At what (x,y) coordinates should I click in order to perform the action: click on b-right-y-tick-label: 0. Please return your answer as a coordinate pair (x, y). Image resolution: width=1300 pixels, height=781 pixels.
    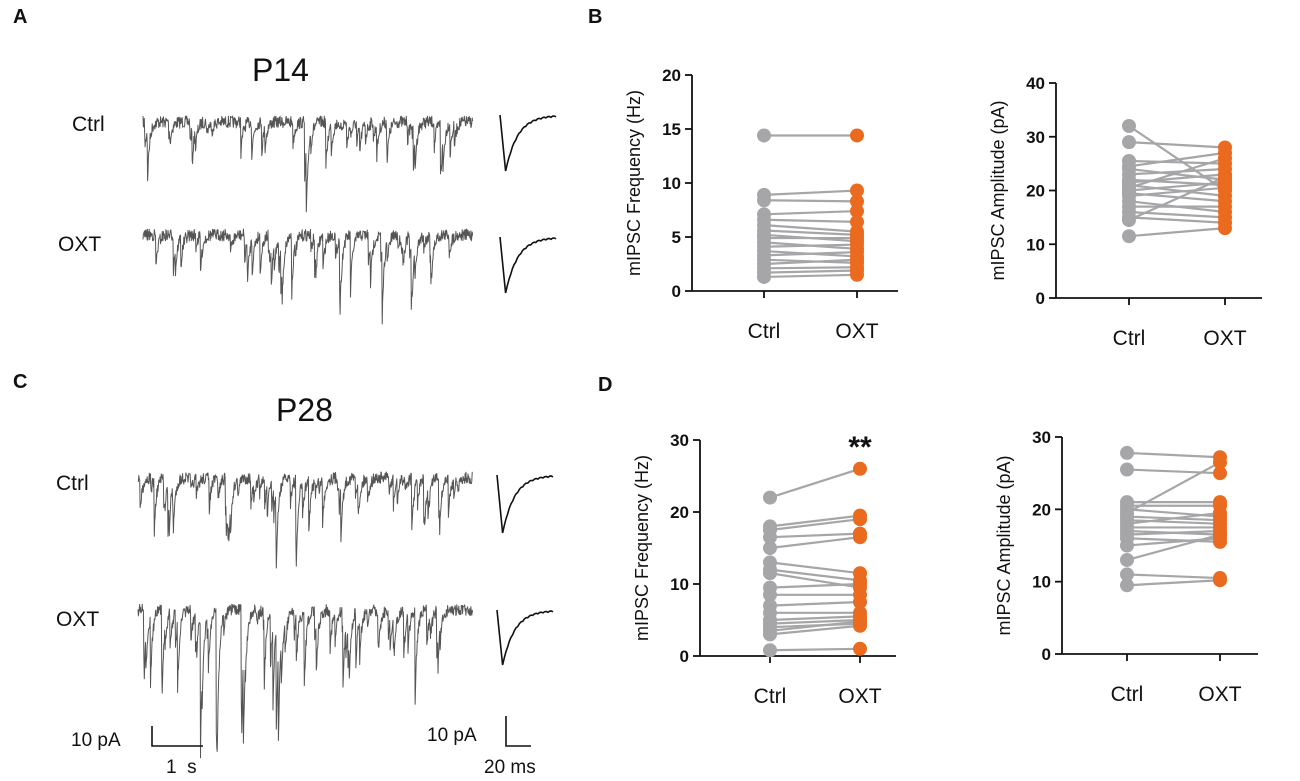
    Looking at the image, I should click on (1040, 298).